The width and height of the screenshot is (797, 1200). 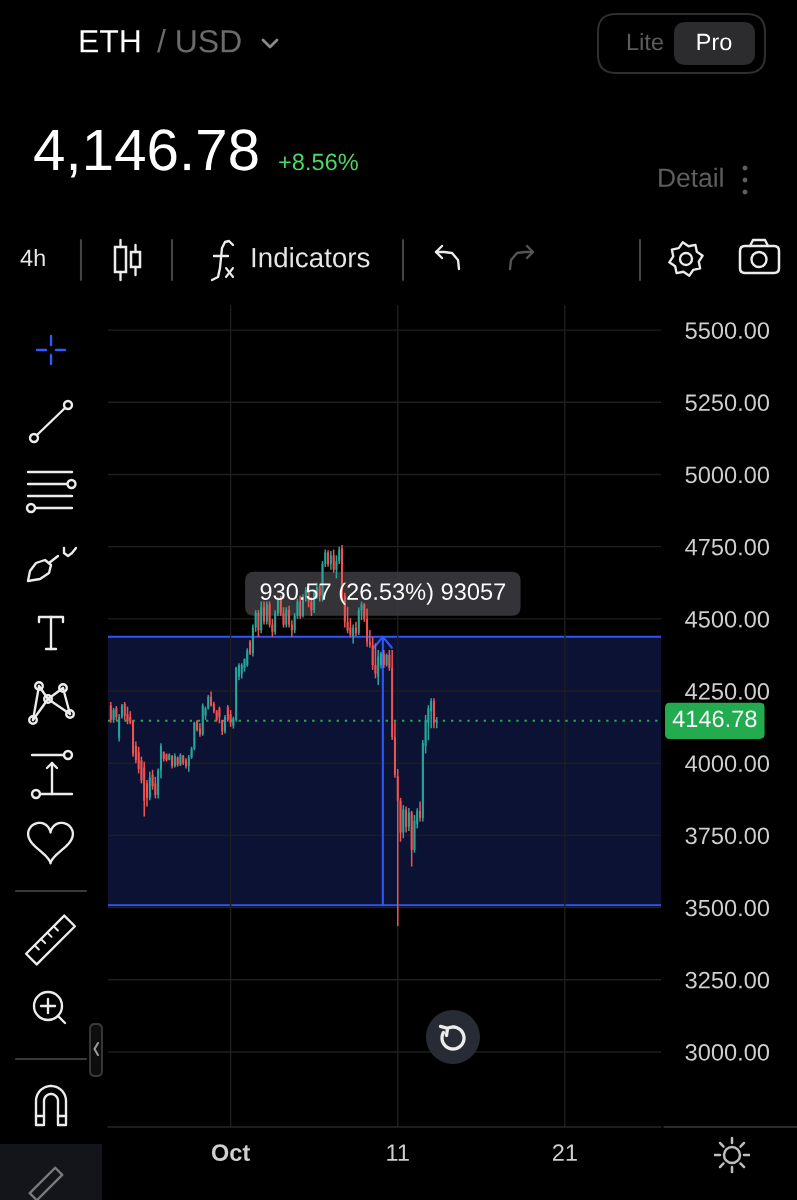 What do you see at coordinates (714, 719) in the screenshot?
I see `ref-line-label: 4146.78` at bounding box center [714, 719].